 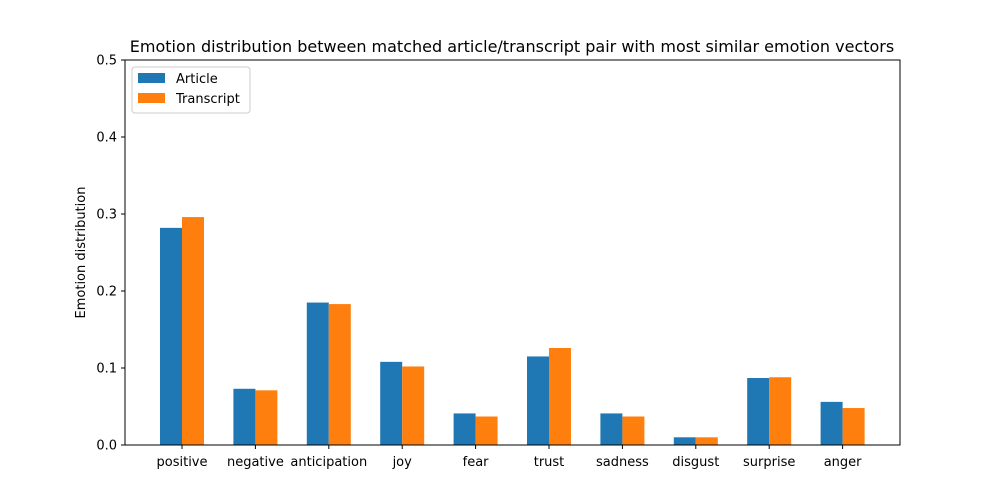 What do you see at coordinates (106, 61) in the screenshot?
I see `y-tick-label: 0.5` at bounding box center [106, 61].